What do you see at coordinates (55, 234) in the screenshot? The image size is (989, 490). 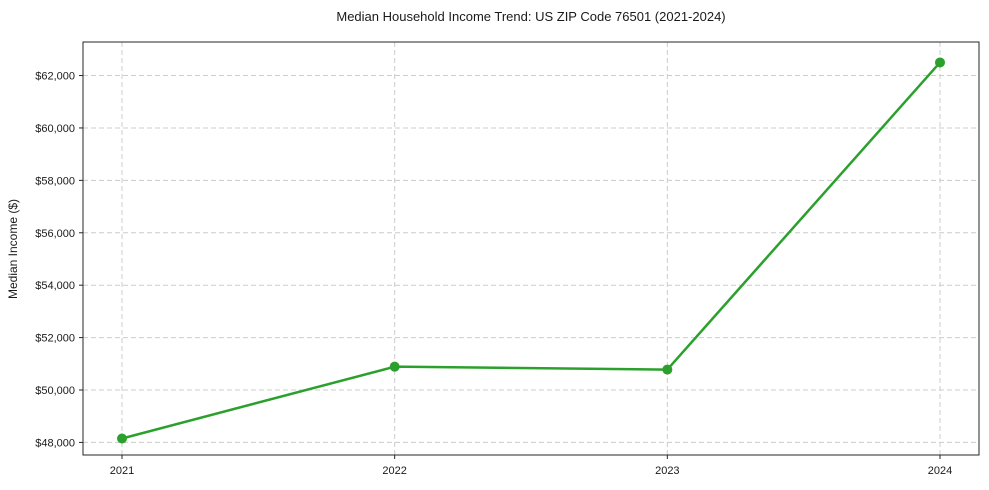 I see `y-tick-label: $56,000` at bounding box center [55, 234].